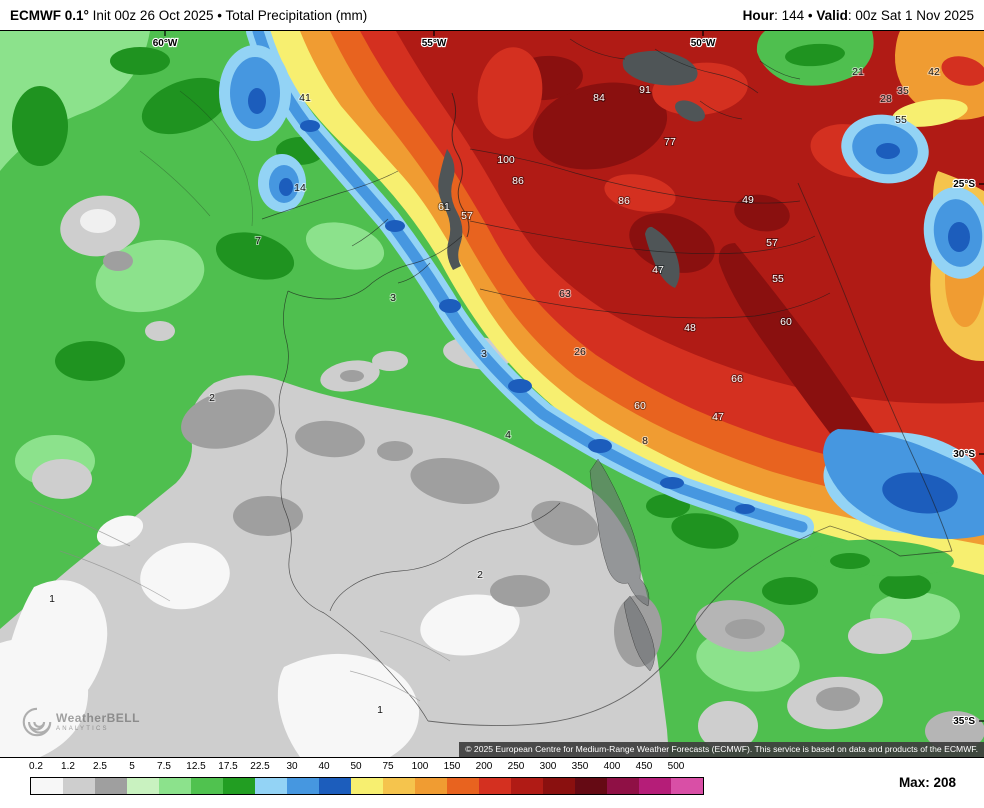 Image resolution: width=984 pixels, height=808 pixels. Describe the element at coordinates (452, 766) in the screenshot. I see `colorbar-tick-label: 150` at that location.